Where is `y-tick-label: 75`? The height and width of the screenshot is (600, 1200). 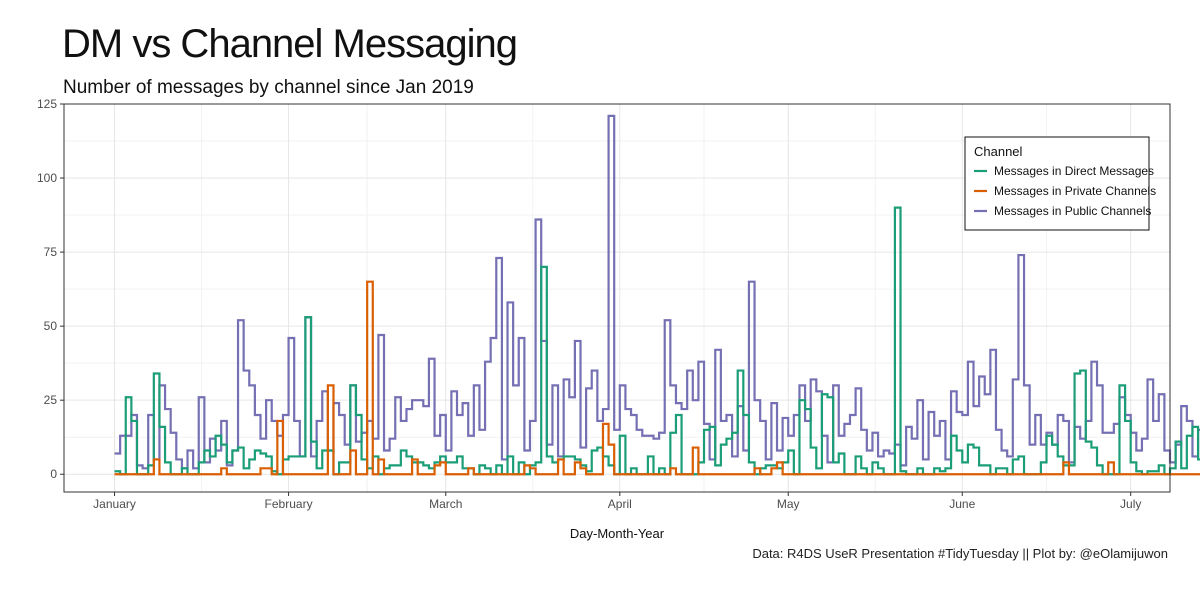
y-tick-label: 75 is located at coordinates (51, 252).